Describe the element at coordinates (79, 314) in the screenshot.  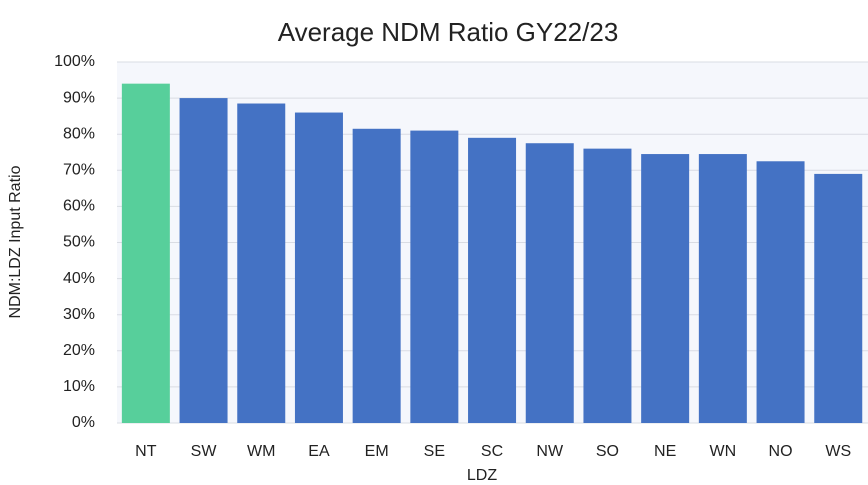
I see `y-tick-label: 30%` at that location.